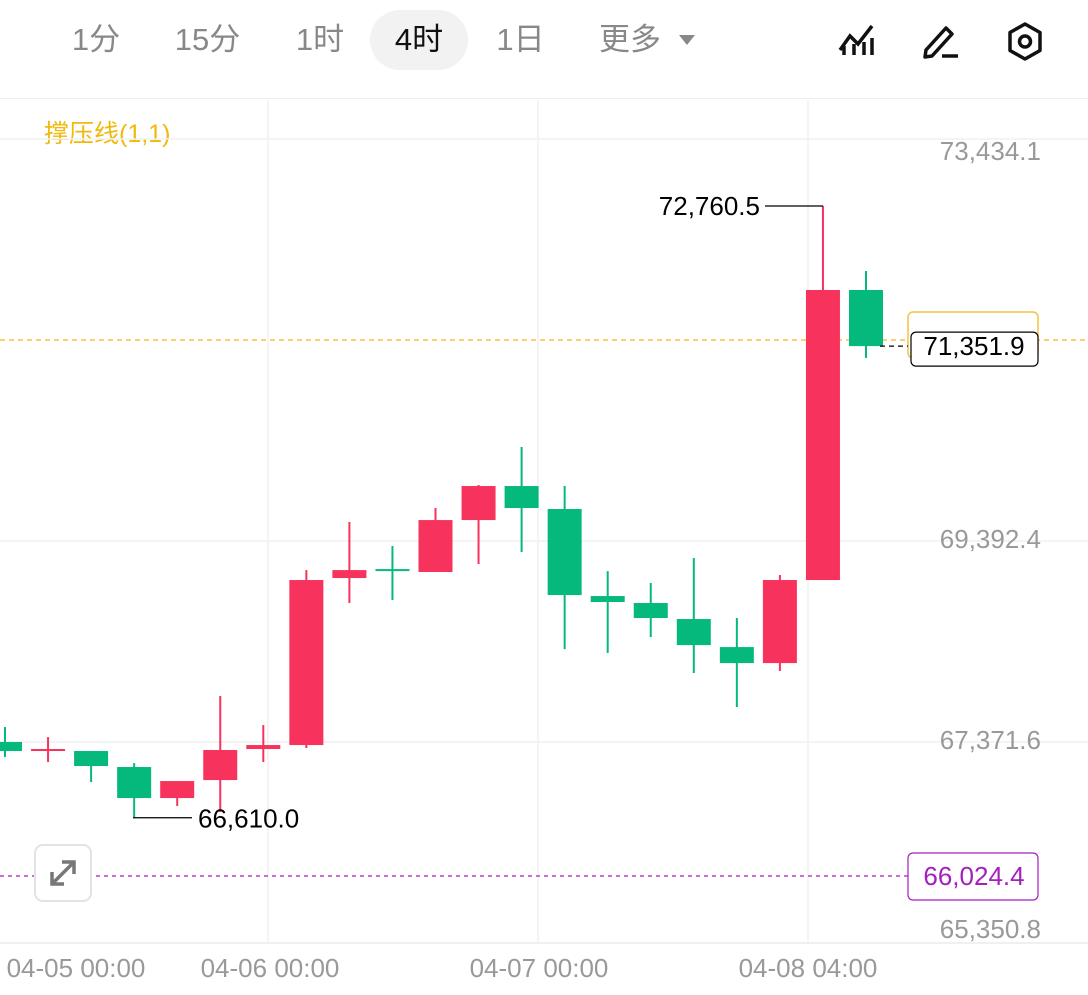  Describe the element at coordinates (520, 39) in the screenshot. I see `tab: 1日` at that location.